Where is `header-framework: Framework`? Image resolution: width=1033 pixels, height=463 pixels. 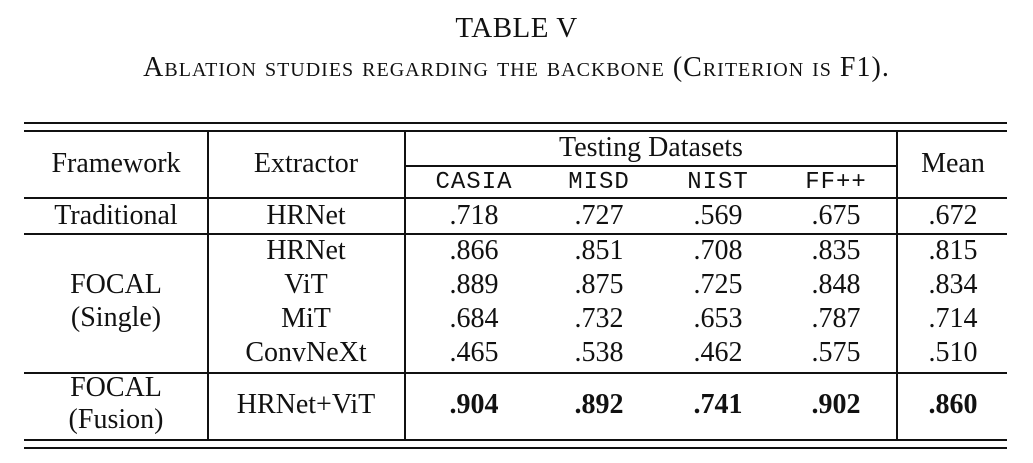 header-framework: Framework is located at coordinates (116, 163).